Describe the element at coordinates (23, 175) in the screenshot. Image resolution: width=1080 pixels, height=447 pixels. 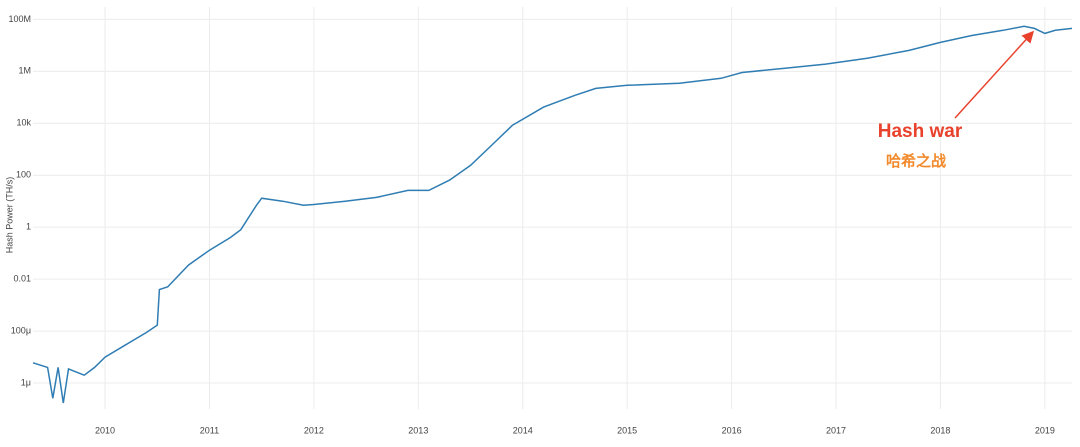
I see `y-tick-label: 100` at that location.